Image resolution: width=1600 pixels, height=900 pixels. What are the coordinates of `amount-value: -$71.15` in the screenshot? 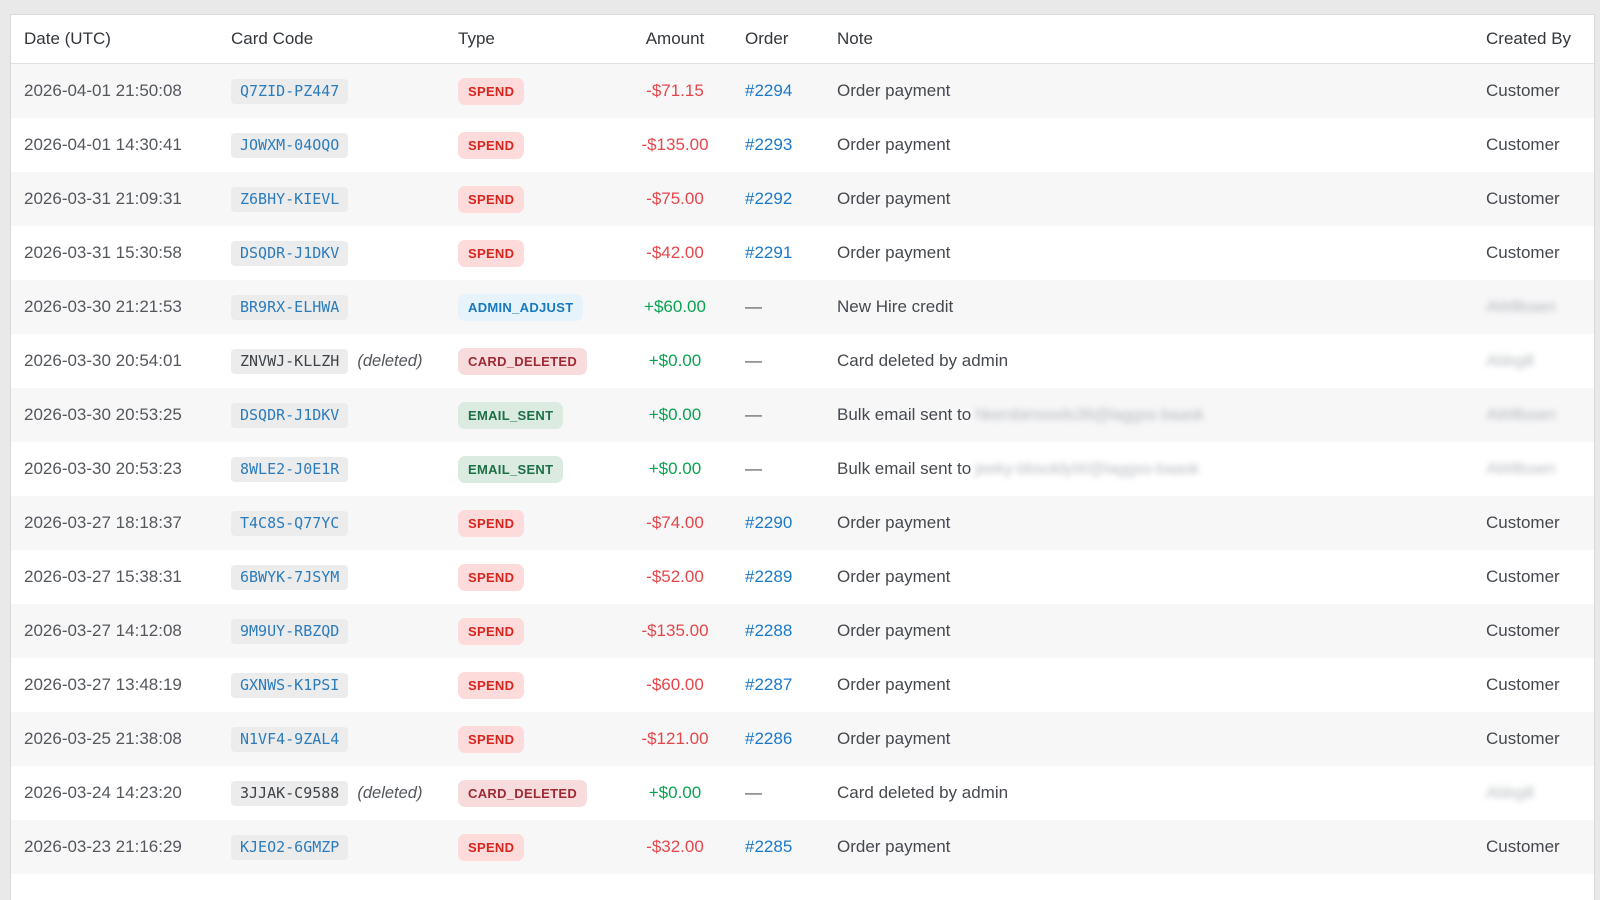 It's located at (675, 90).